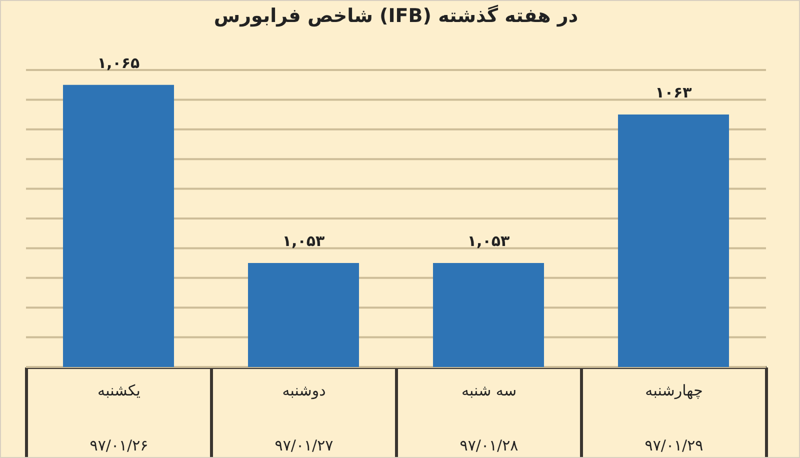 The image size is (800, 458). I want to click on data-label: ۱,۰۶۵, so click(118, 63).